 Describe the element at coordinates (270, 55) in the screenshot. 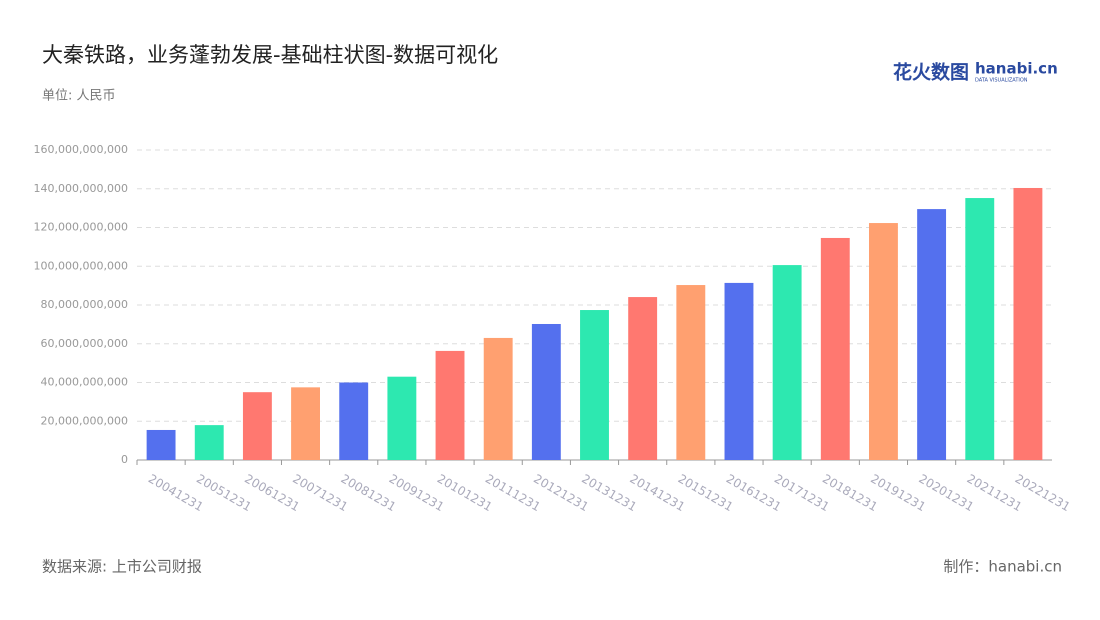

I see `chart-title: 大秦铁路，业务蓬勃发展-基础柱状图-数据可视化` at that location.